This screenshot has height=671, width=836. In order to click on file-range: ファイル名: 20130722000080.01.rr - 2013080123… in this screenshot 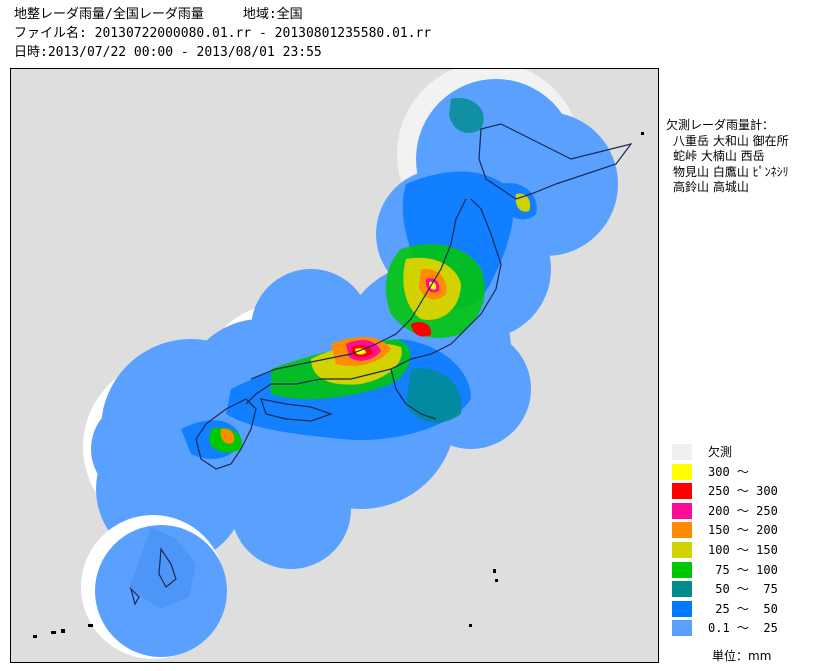, I will do `click(223, 33)`.